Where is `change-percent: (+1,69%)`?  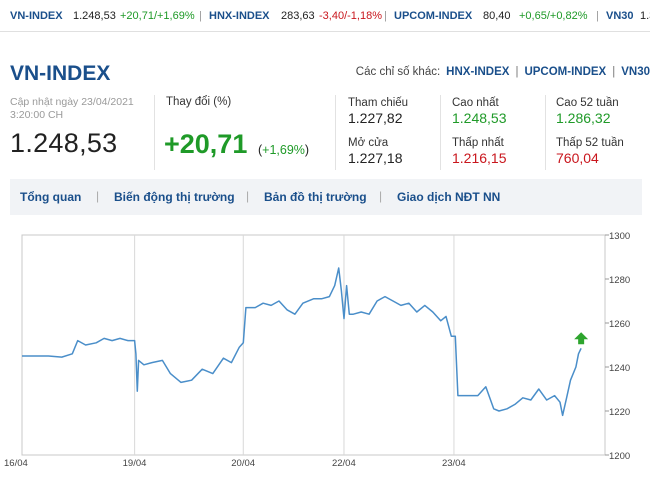 change-percent: (+1,69%) is located at coordinates (283, 150).